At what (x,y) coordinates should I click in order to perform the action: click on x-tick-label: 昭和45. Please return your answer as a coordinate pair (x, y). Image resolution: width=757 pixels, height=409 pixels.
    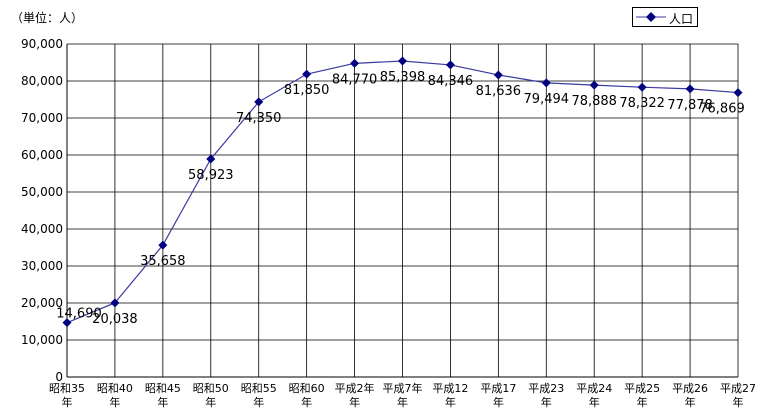
    Looking at the image, I should click on (163, 388).